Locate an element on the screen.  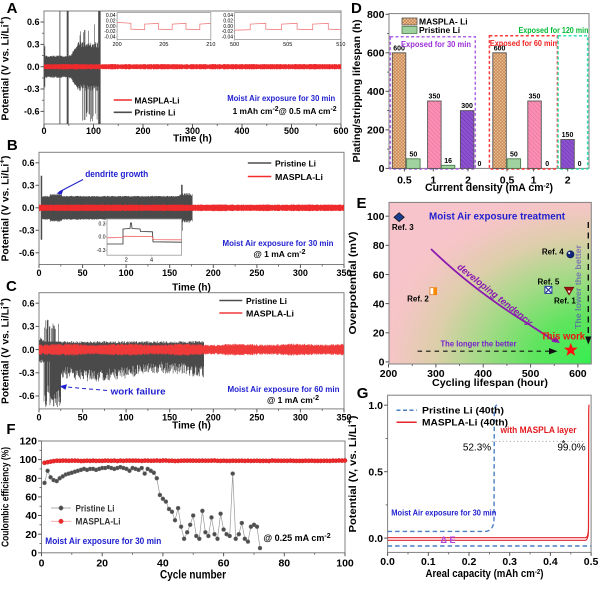
svg-text: 1 mAh cm-2@ 0.5 mA cm-2 is located at coordinates (285, 111).